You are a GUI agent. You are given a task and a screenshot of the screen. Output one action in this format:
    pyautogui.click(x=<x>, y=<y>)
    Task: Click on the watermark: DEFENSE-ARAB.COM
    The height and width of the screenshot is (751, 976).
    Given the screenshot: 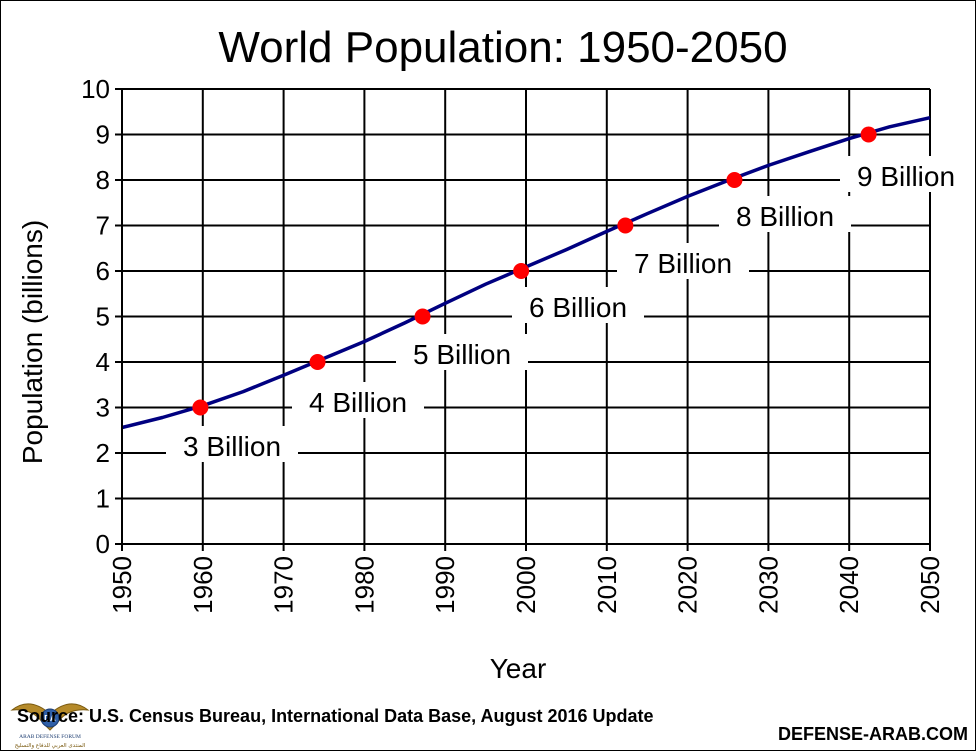 What is the action you would take?
    pyautogui.click(x=872, y=734)
    